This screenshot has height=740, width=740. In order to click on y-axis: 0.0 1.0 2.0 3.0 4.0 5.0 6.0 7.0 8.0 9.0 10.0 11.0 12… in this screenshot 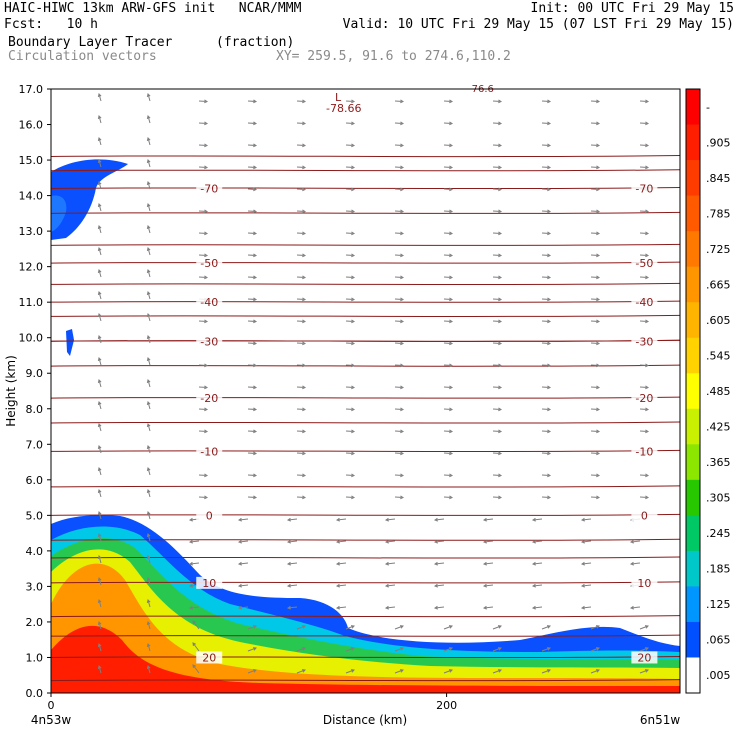, I will do `click(35, 391)`.